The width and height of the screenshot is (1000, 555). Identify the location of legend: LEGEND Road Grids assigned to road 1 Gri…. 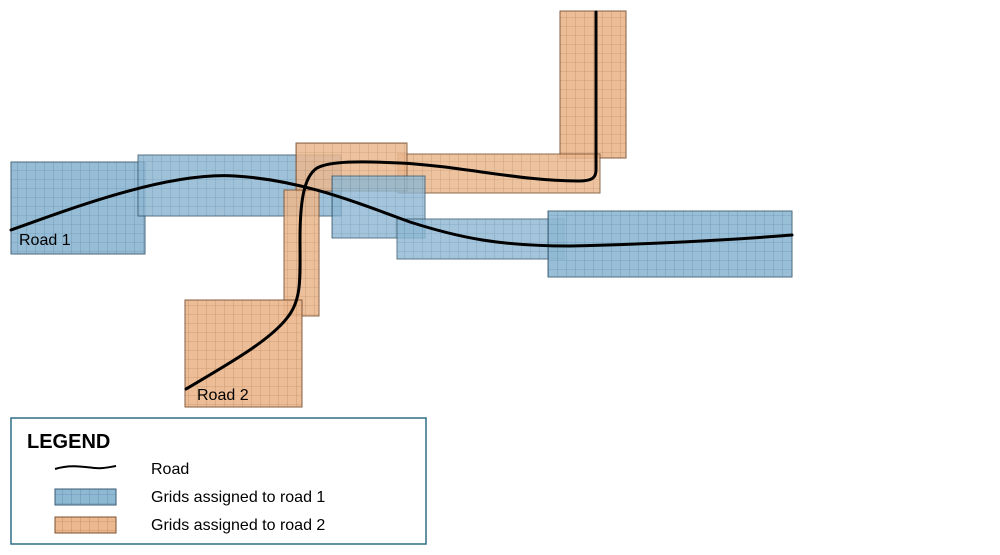
(218, 481).